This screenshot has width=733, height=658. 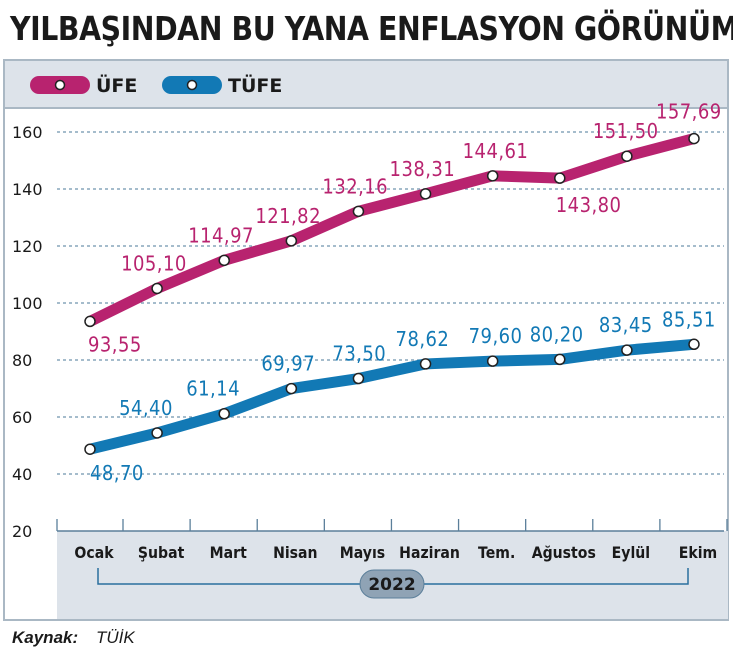 What do you see at coordinates (115, 345) in the screenshot?
I see `data-label-ufe: 93,55` at bounding box center [115, 345].